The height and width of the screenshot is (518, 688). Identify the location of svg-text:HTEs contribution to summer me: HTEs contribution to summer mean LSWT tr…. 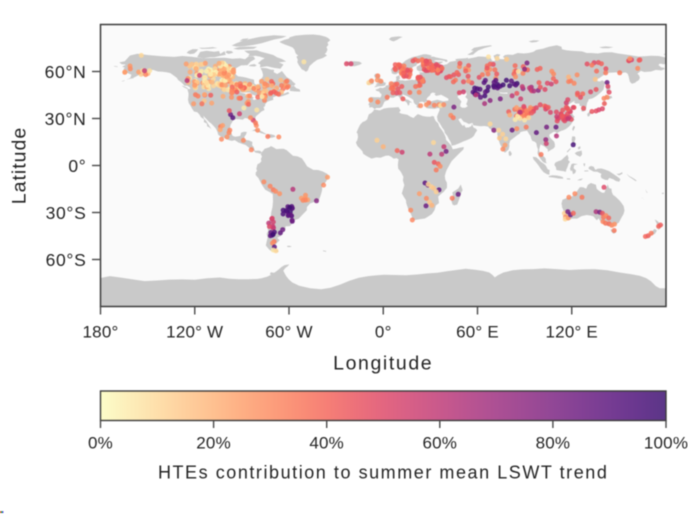
(383, 473).